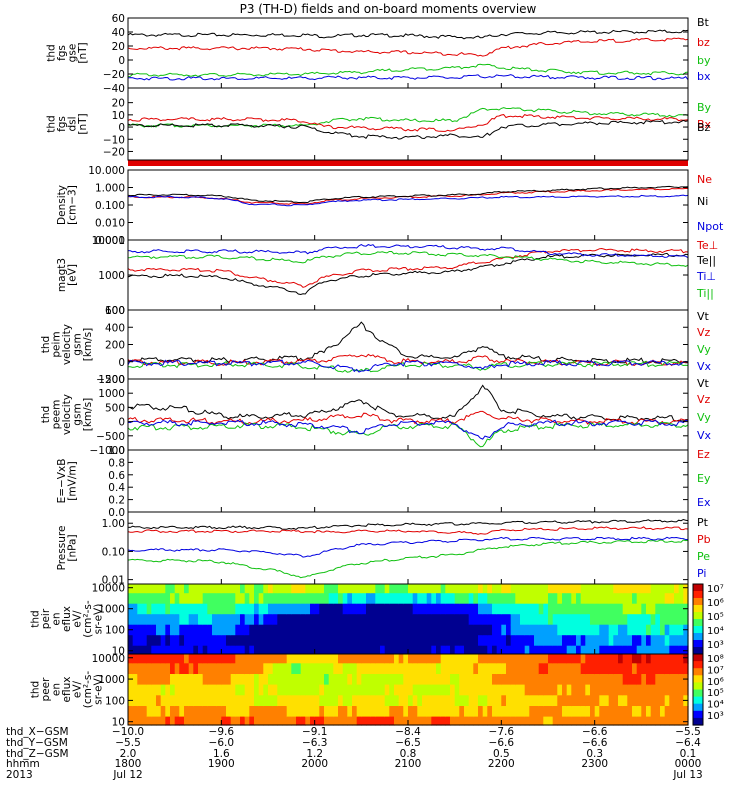 This screenshot has height=800, width=750. What do you see at coordinates (408, 344) in the screenshot?
I see `panel-frame` at bounding box center [408, 344].